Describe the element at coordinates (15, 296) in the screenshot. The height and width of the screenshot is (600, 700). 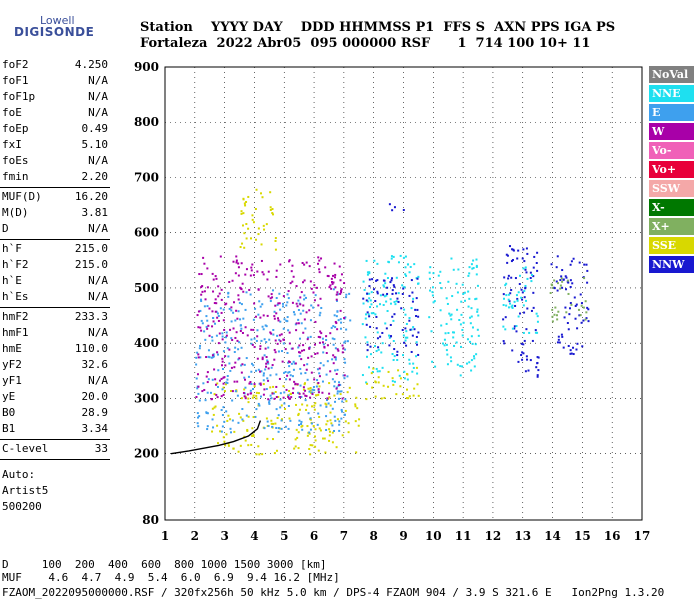
I see `param-name: h`Es` at that location.